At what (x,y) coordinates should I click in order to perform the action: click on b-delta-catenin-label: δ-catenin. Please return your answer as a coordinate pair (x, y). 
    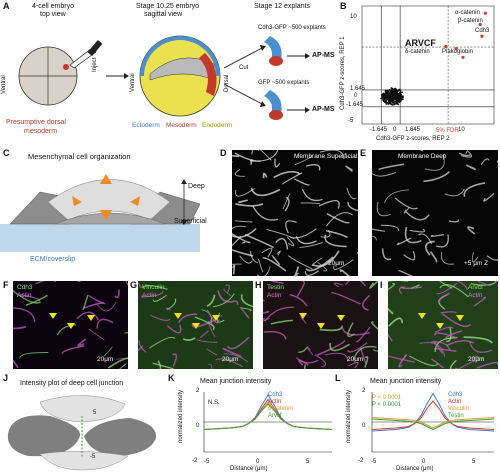
    Looking at the image, I should click on (417, 52).